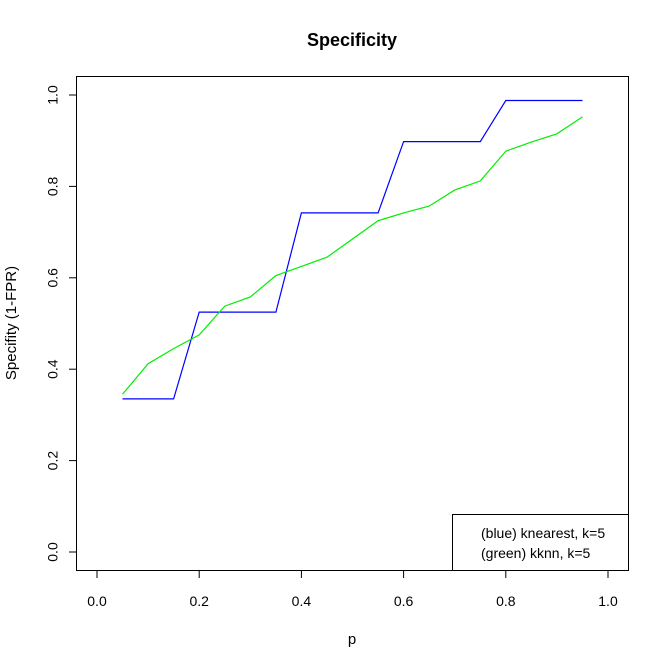 Image resolution: width=658 pixels, height=662 pixels. What do you see at coordinates (53, 186) in the screenshot?
I see `y-tick-label: 0.8` at bounding box center [53, 186].